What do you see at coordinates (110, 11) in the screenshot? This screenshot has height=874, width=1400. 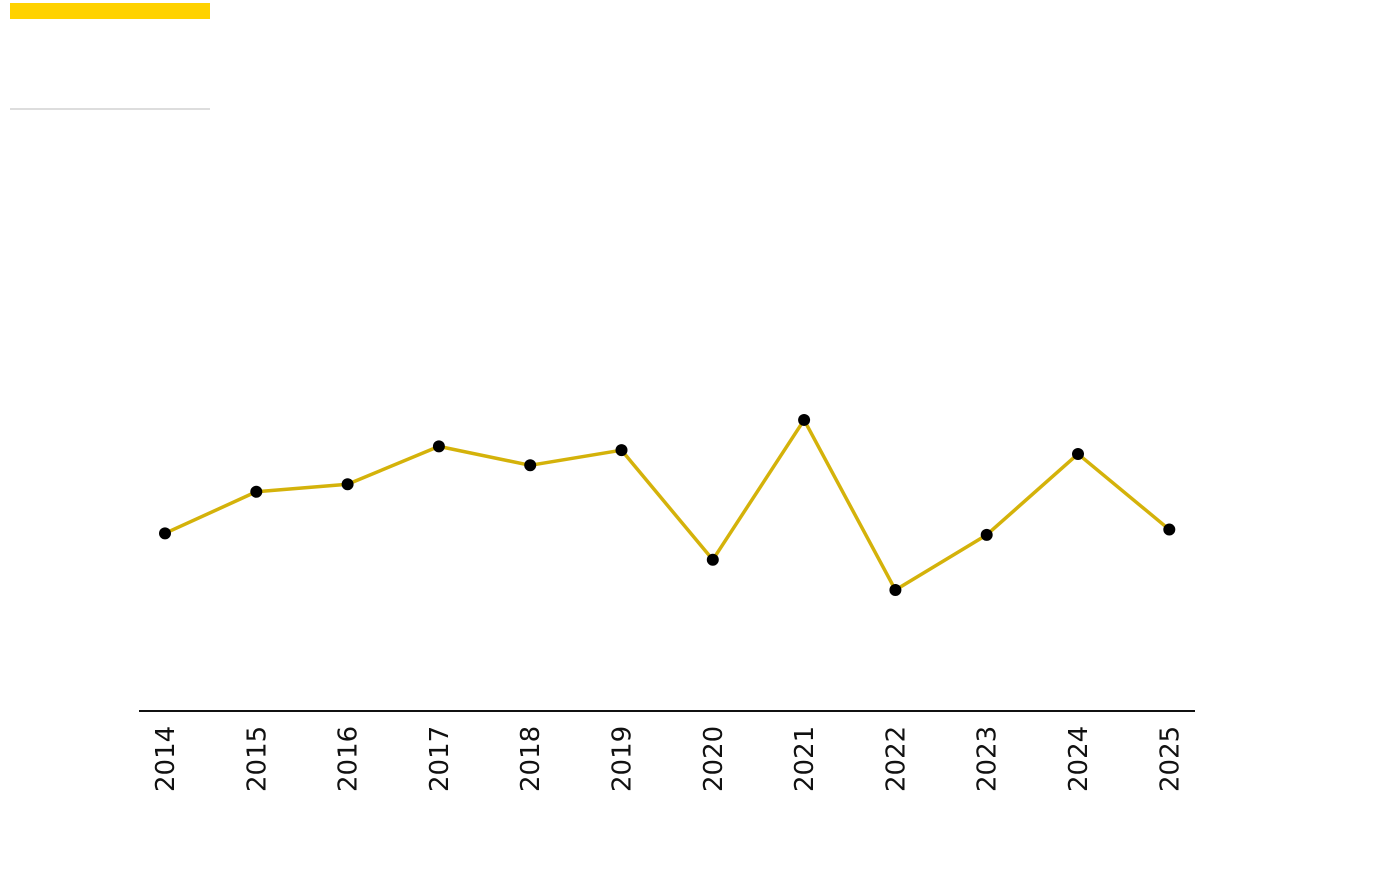 I see `accent-bar` at bounding box center [110, 11].